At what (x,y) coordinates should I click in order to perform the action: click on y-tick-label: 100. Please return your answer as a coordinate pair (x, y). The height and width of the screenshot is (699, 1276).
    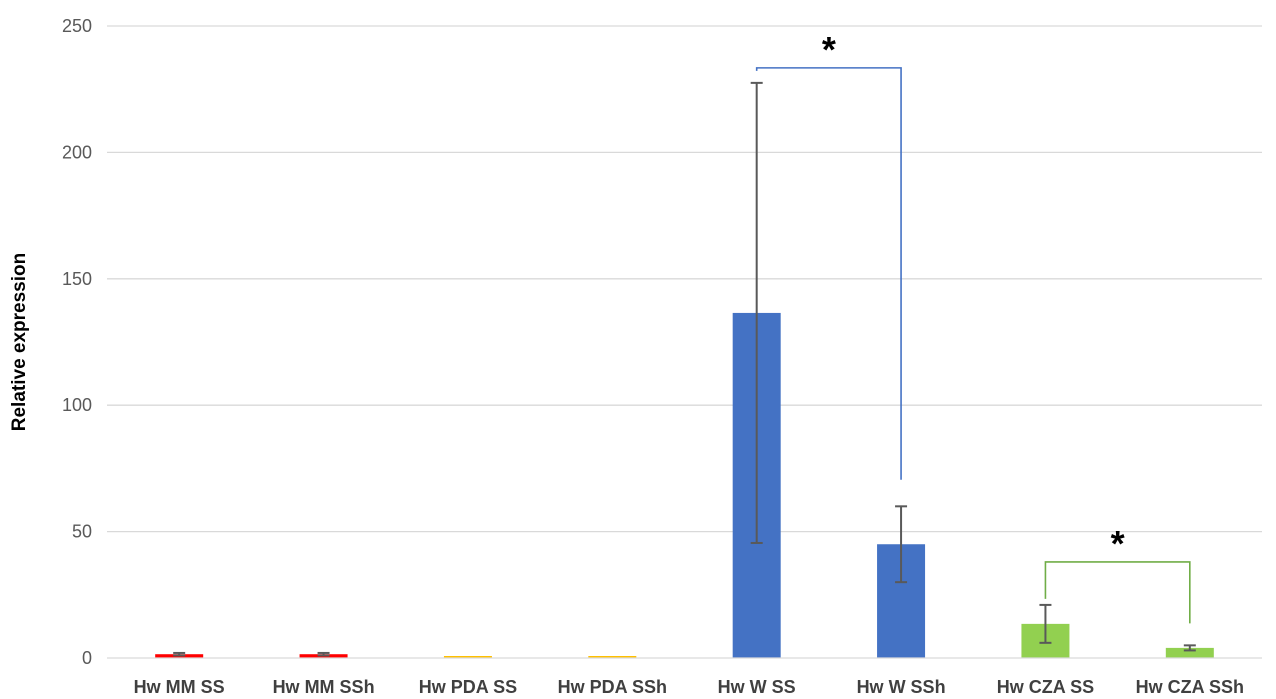
    Looking at the image, I should click on (77, 405).